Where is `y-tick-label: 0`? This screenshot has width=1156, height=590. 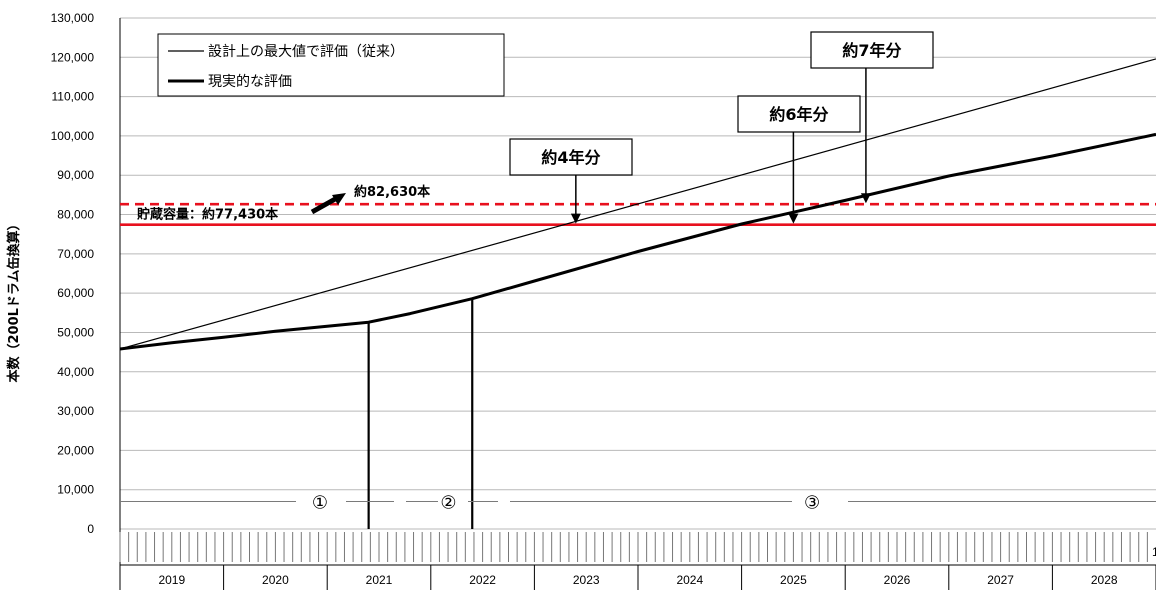
y-tick-label: 0 is located at coordinates (90, 529).